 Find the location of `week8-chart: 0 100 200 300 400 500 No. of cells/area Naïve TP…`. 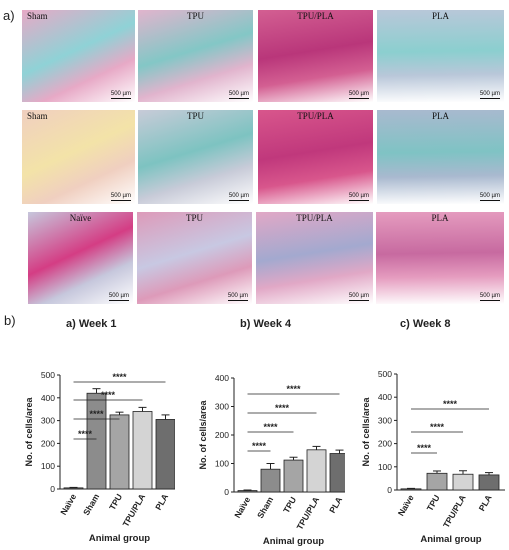

week8-chart: 0 100 200 300 400 500 No. of cells/area Naïve TP… is located at coordinates (433, 457).